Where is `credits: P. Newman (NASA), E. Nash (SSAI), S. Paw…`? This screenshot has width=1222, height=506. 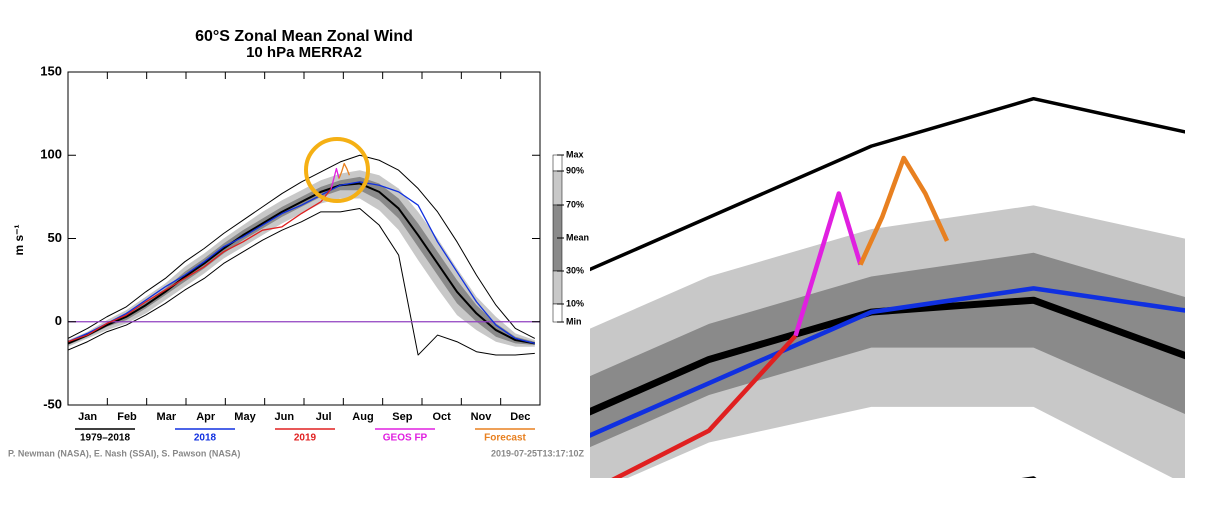 credits: P. Newman (NASA), E. Nash (SSAI), S. Paw… is located at coordinates (124, 453).